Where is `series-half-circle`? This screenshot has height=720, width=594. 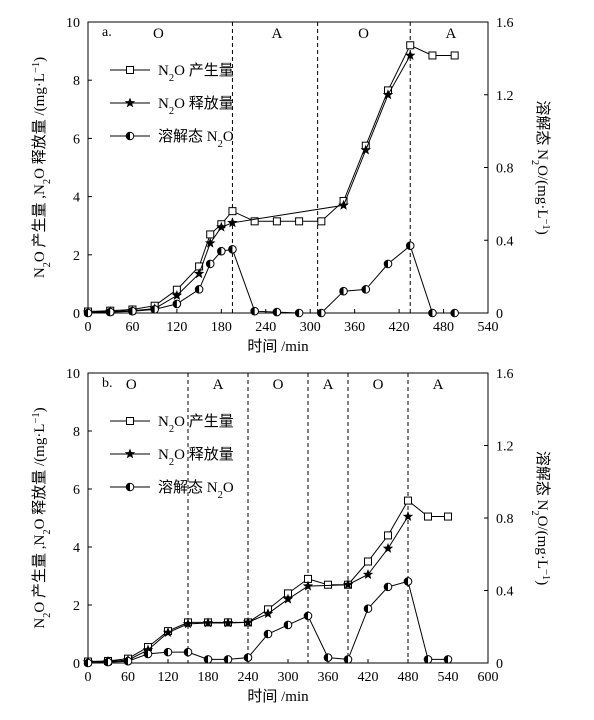 series-half-circle is located at coordinates (268, 622).